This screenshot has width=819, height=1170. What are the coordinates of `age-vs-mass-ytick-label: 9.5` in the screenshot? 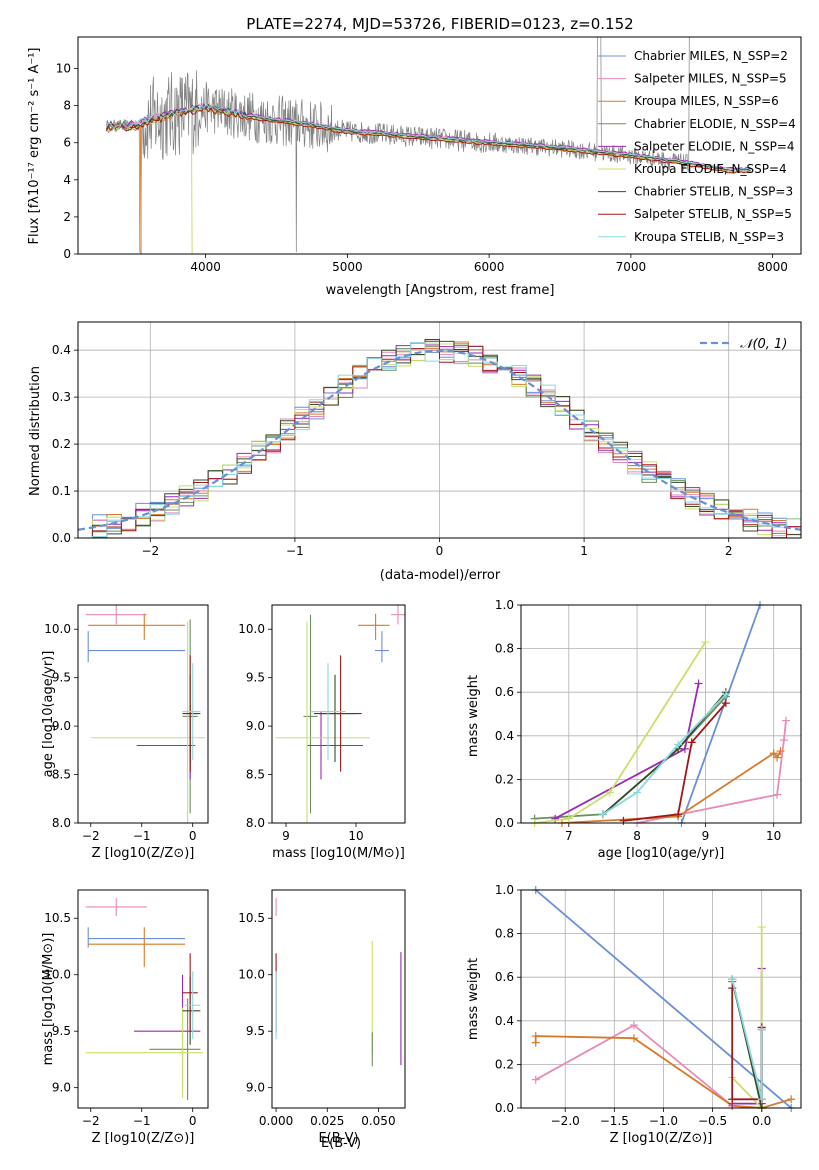 It's located at (255, 678).